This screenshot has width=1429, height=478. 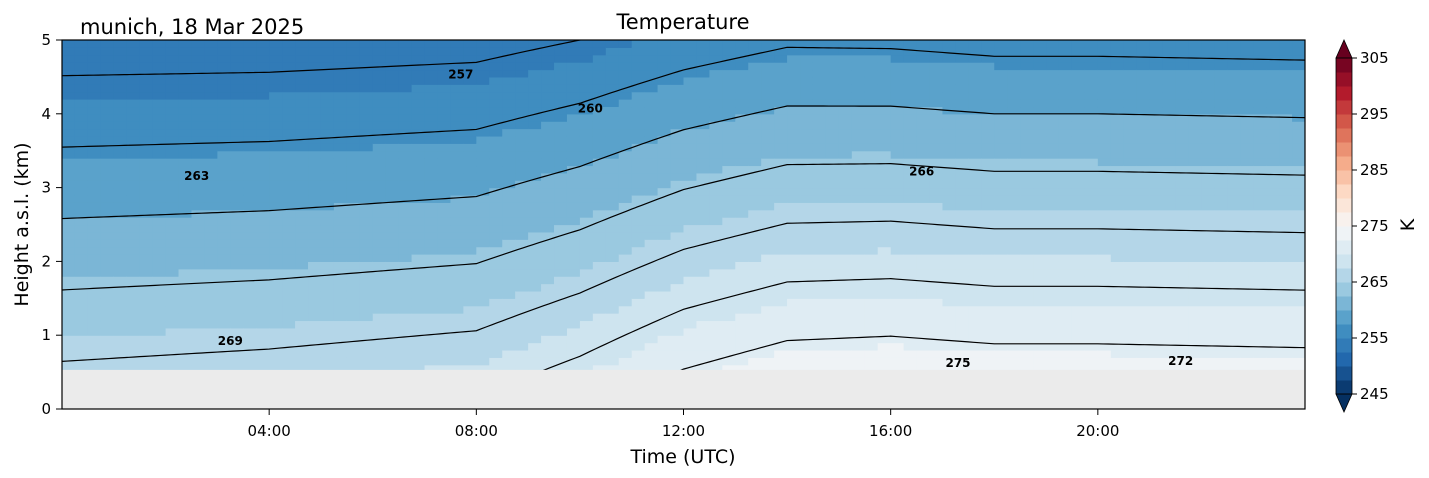 I want to click on x-tick-label: 12:00, so click(x=683, y=431).